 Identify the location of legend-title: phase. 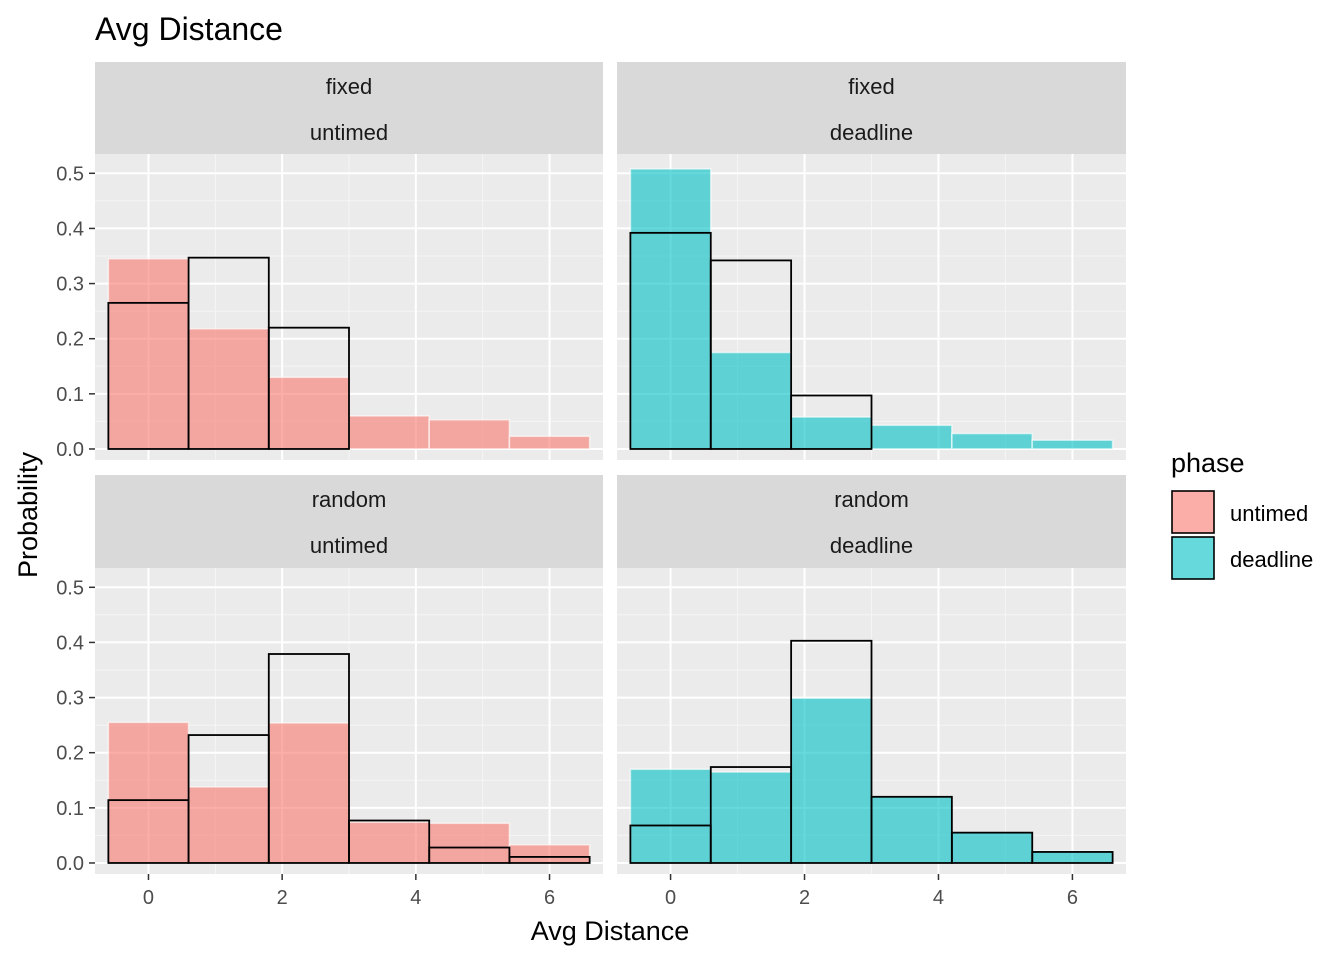
(1208, 463).